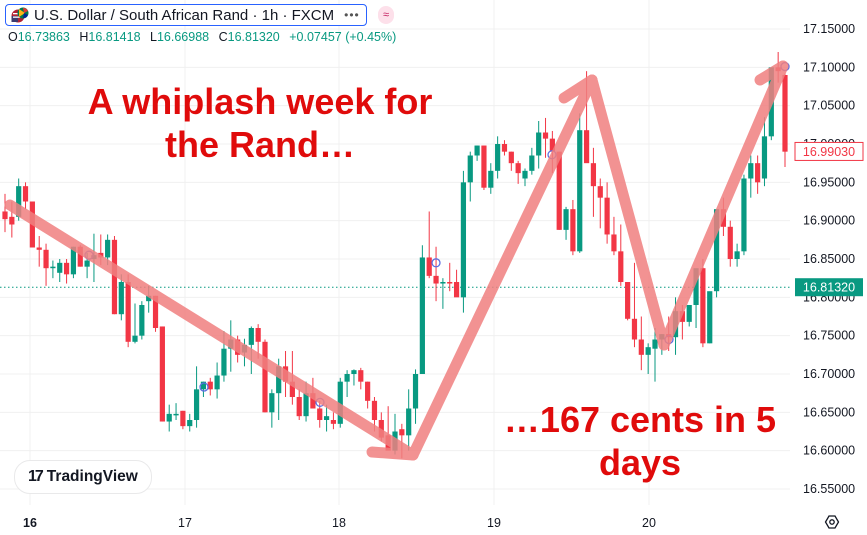 This screenshot has height=535, width=867. What do you see at coordinates (829, 259) in the screenshot?
I see `y-axis-tick: 16.85000` at bounding box center [829, 259].